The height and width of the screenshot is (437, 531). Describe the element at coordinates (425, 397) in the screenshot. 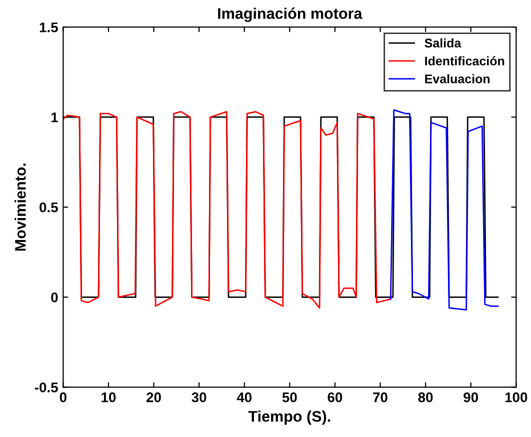

I see `x-tick-label: 80` at that location.